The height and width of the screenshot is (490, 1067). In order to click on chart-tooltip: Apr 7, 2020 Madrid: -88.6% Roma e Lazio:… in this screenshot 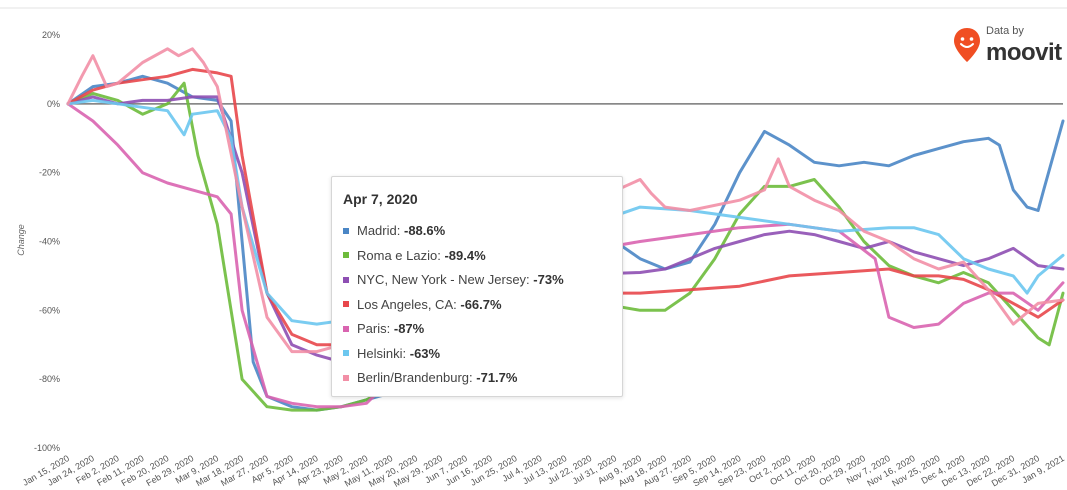, I will do `click(477, 286)`.